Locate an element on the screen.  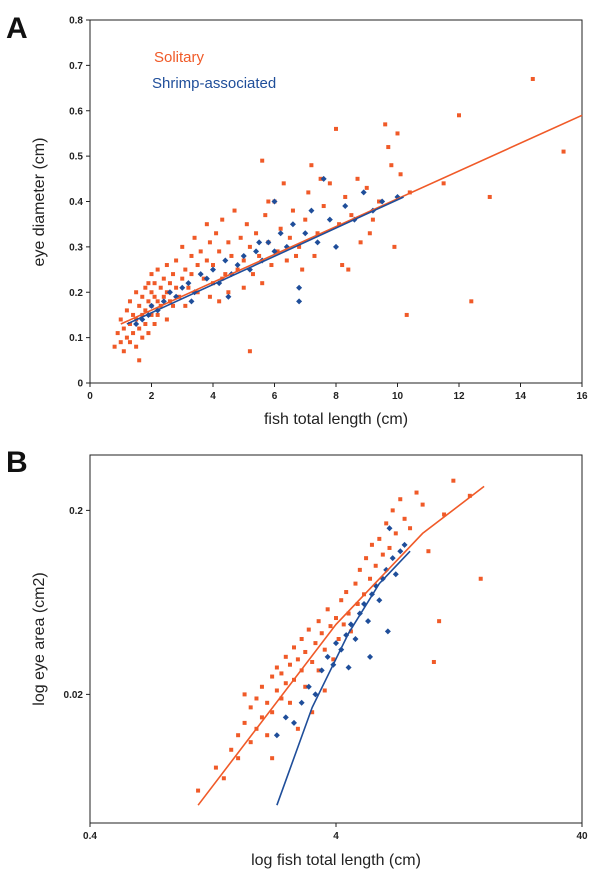
panel-a-x-tick-label: 8 is located at coordinates (336, 396).